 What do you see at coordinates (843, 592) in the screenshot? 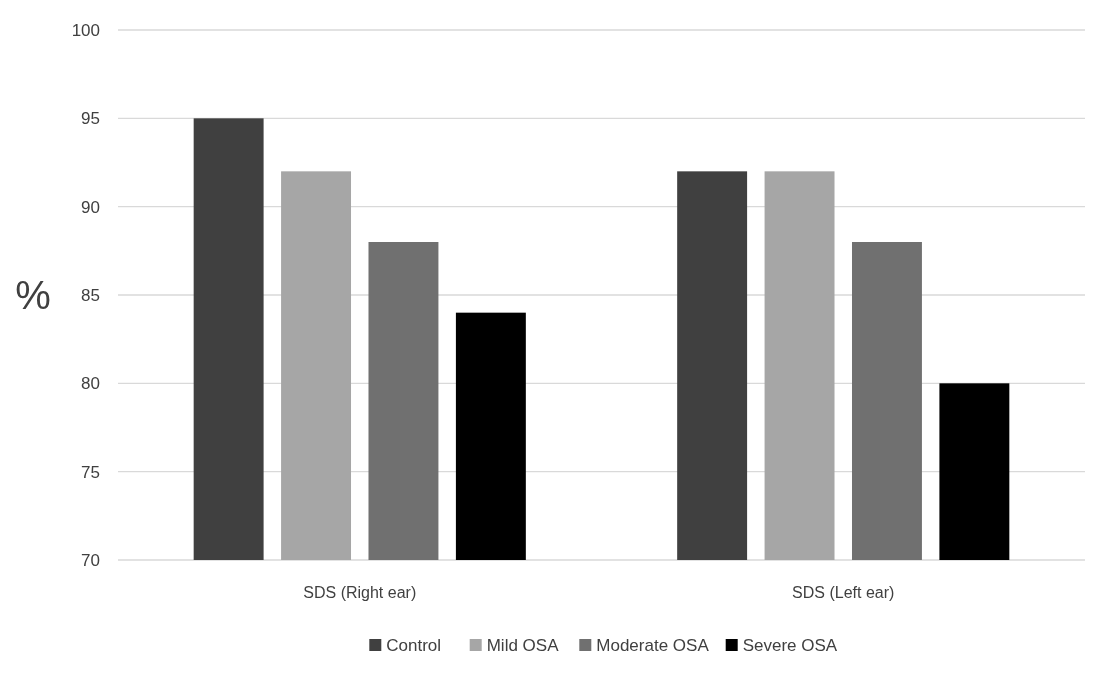
I see `x-tick-label: SDS (Left ear)` at bounding box center [843, 592].